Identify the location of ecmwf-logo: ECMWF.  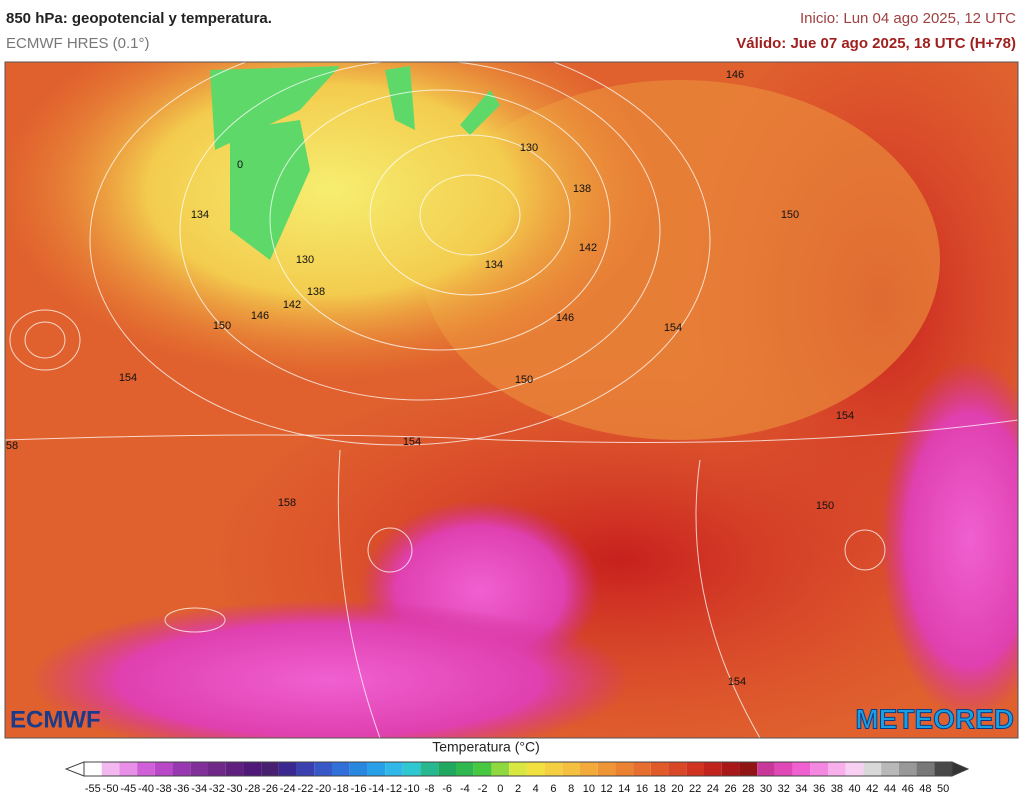
(55, 719).